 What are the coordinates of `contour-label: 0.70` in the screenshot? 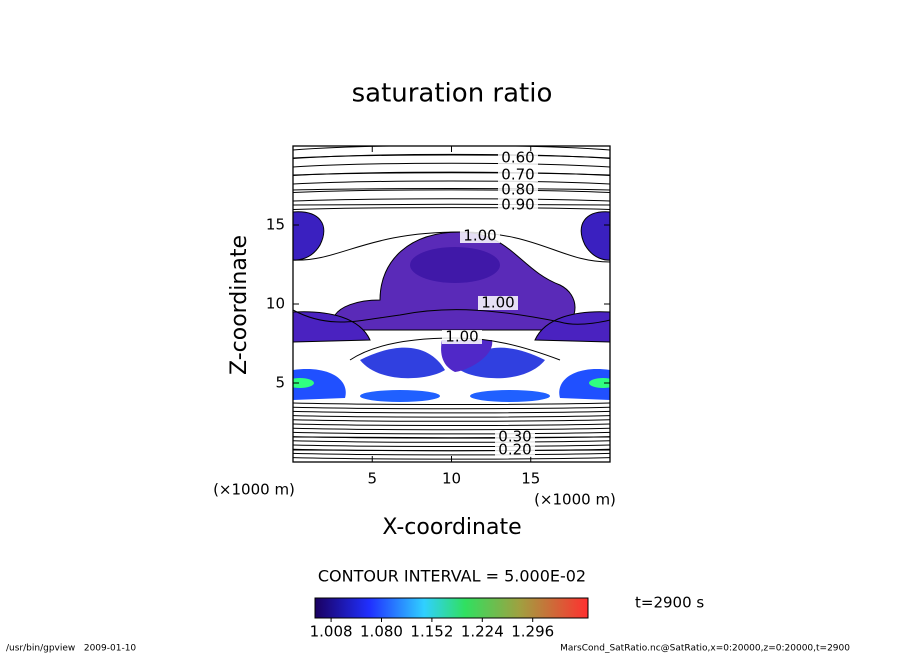 It's located at (517, 175).